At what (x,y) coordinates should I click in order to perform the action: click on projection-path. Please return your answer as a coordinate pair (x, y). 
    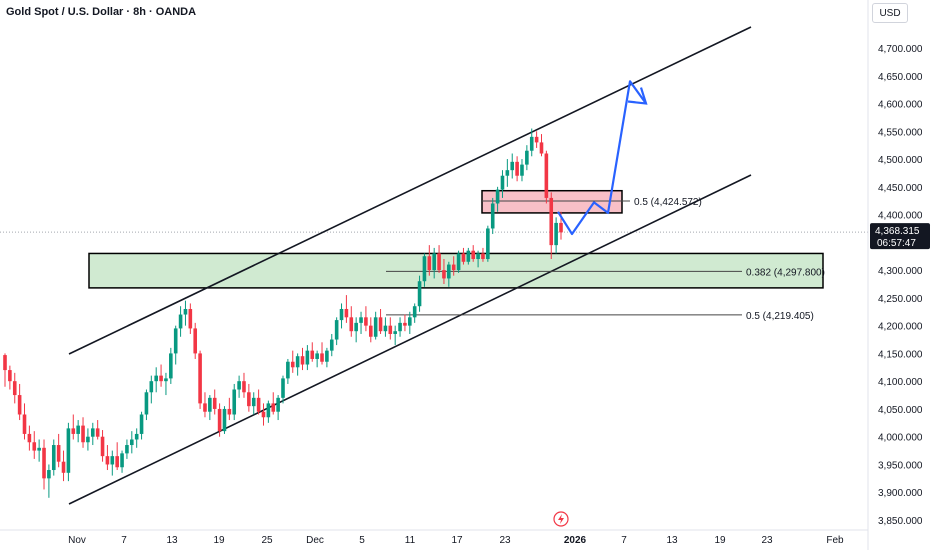
    Looking at the image, I should click on (602, 158).